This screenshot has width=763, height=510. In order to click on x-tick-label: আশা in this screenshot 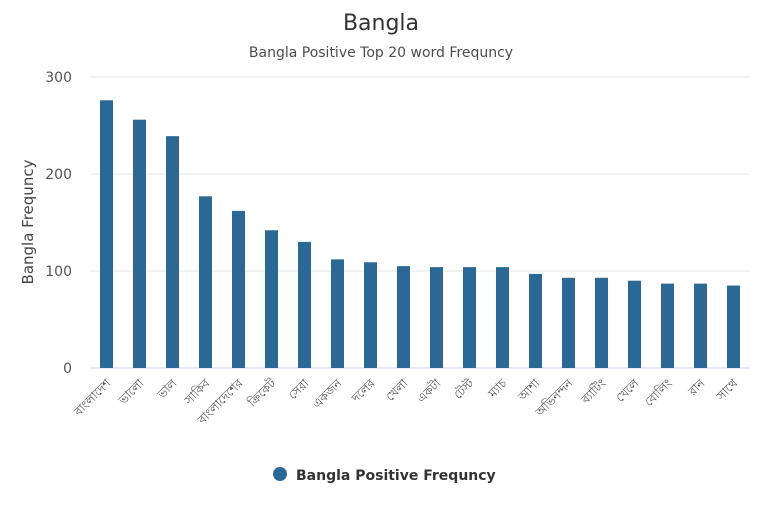, I will do `click(529, 390)`.